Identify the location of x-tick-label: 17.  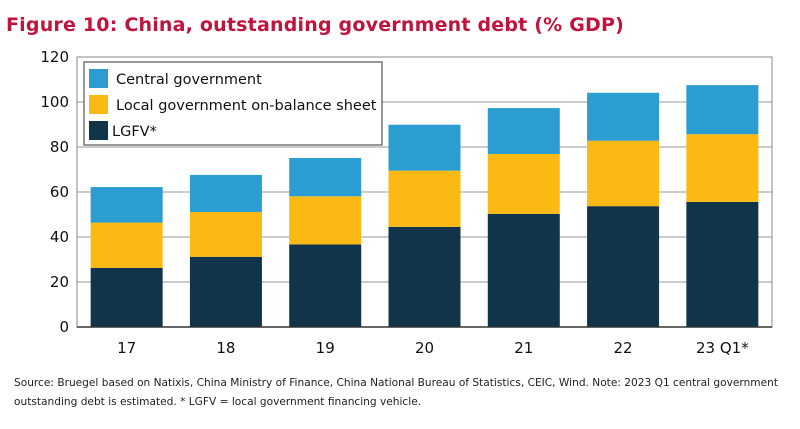
(126, 348).